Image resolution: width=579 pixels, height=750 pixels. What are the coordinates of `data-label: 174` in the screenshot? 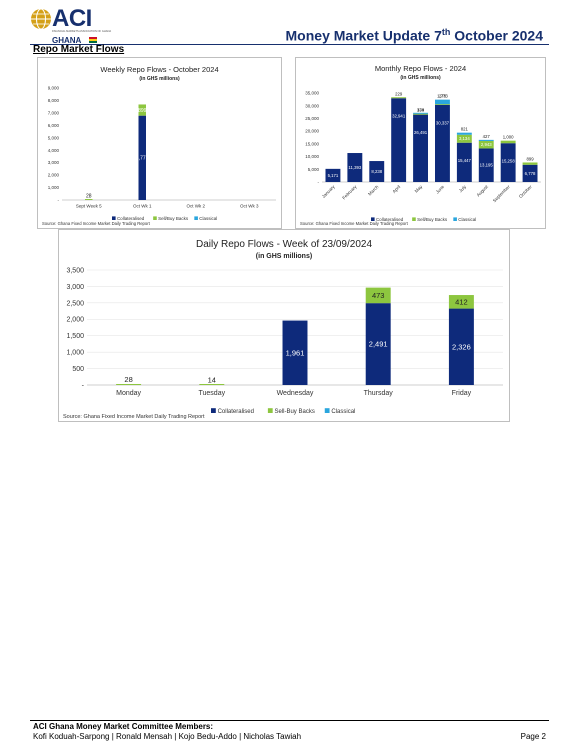 It's located at (421, 109).